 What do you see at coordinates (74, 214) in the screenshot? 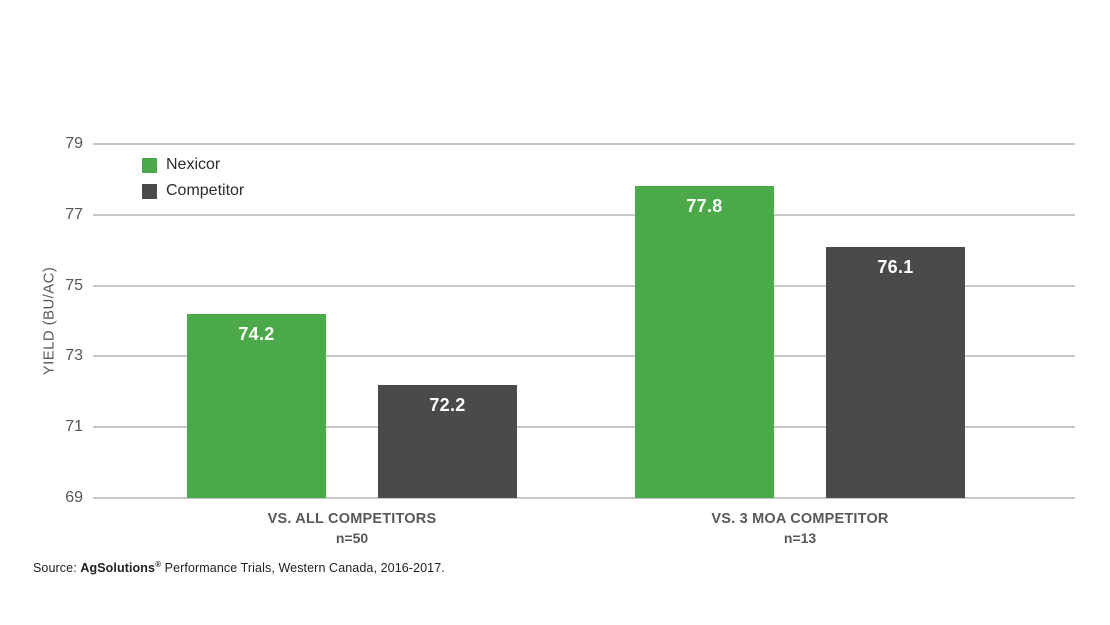
I see `y-tick-label-77: 77` at bounding box center [74, 214].